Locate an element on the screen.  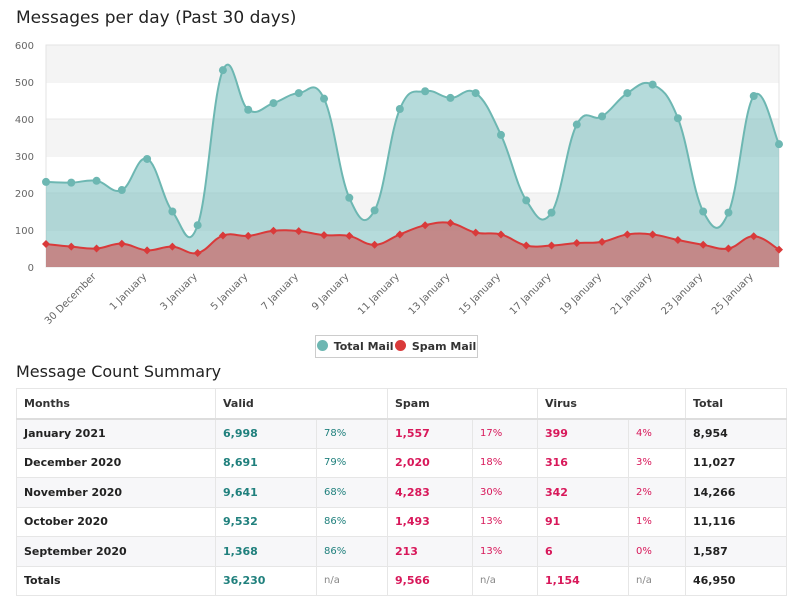
virus-count: 342 is located at coordinates (583, 492).